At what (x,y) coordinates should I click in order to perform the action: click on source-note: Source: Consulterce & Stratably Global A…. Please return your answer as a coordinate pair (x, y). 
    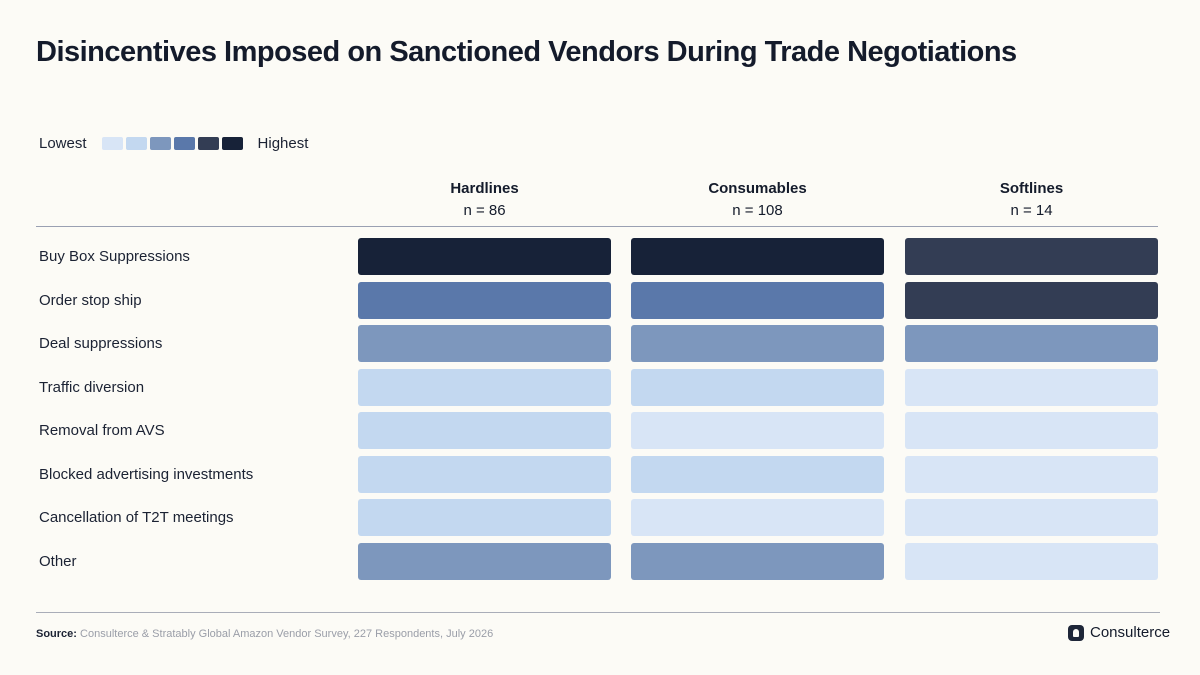
    Looking at the image, I should click on (264, 634).